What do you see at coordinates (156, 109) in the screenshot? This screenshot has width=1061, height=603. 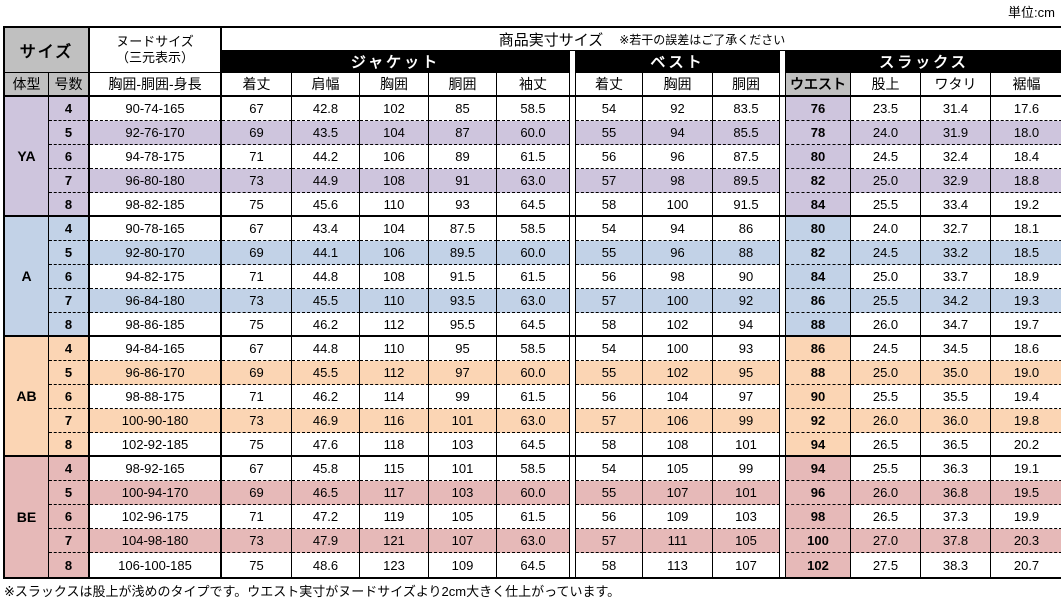 I see `nude-size-cell: 90-74-165` at bounding box center [156, 109].